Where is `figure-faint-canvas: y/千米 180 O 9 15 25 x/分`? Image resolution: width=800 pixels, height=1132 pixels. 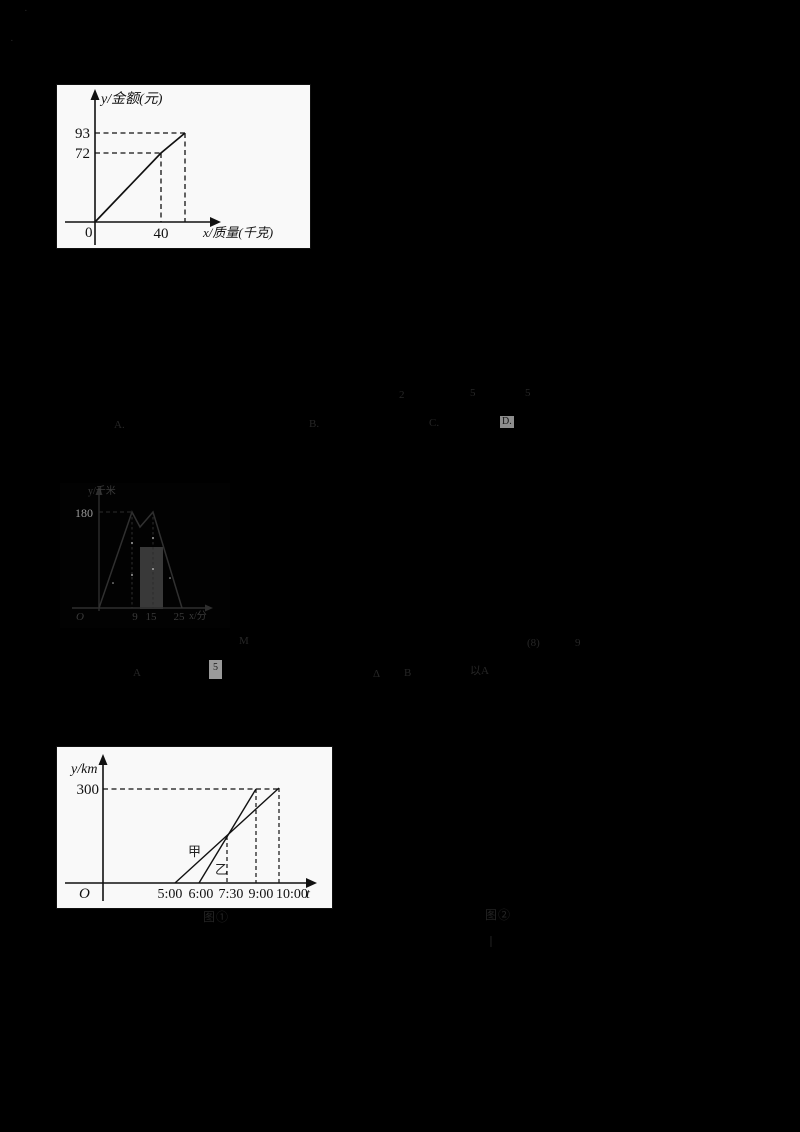
figure-faint-canvas: y/千米 180 O 9 15 25 x/分 is located at coordinates (142, 553).